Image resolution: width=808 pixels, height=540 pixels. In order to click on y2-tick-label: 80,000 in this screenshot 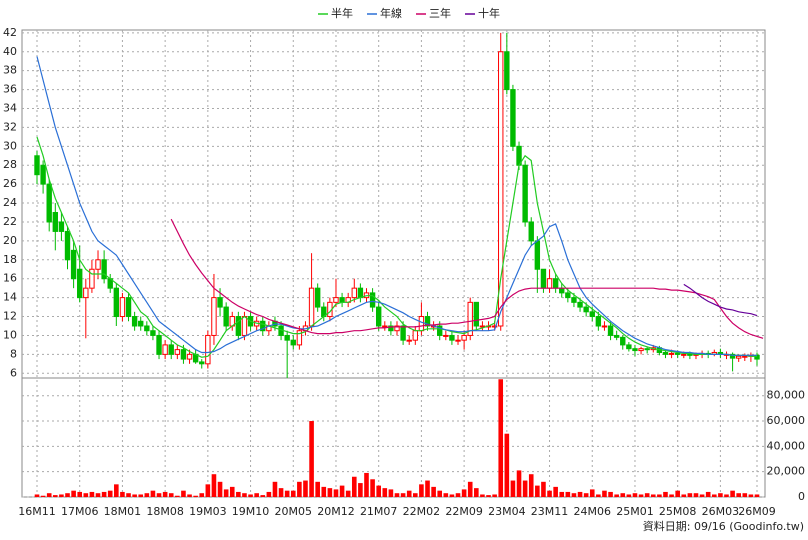, I will do `click(786, 395)`.